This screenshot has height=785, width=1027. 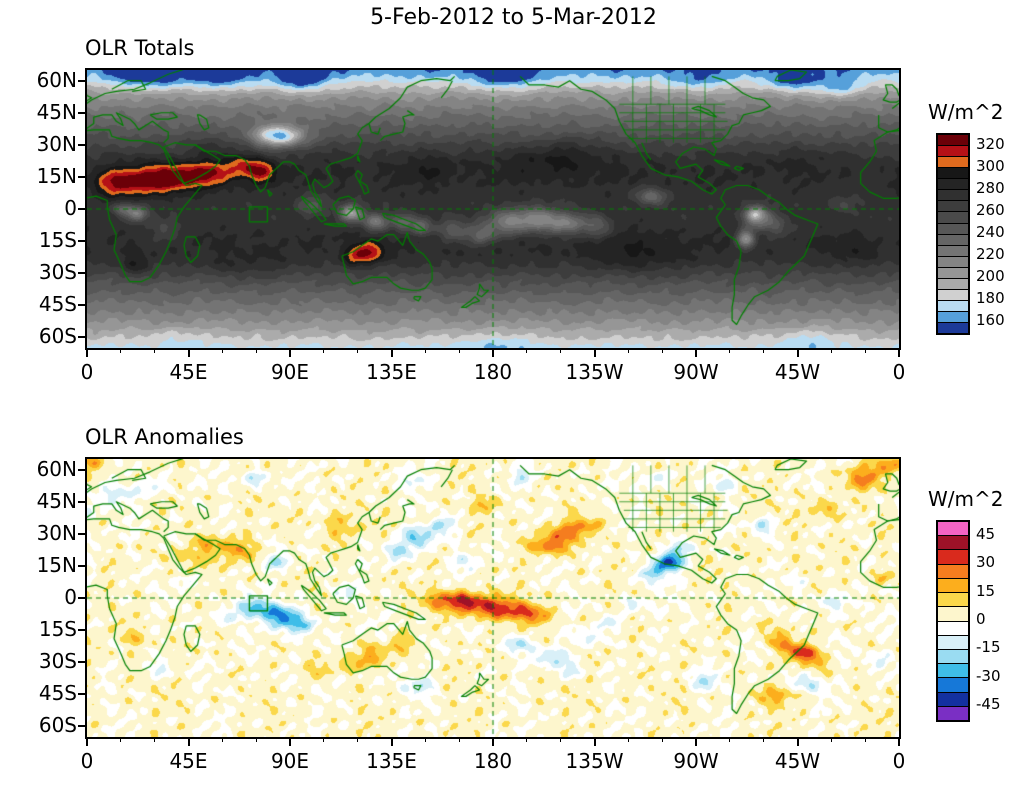 What do you see at coordinates (988, 703) in the screenshot?
I see `colorbar-tick-label: -45` at bounding box center [988, 703].